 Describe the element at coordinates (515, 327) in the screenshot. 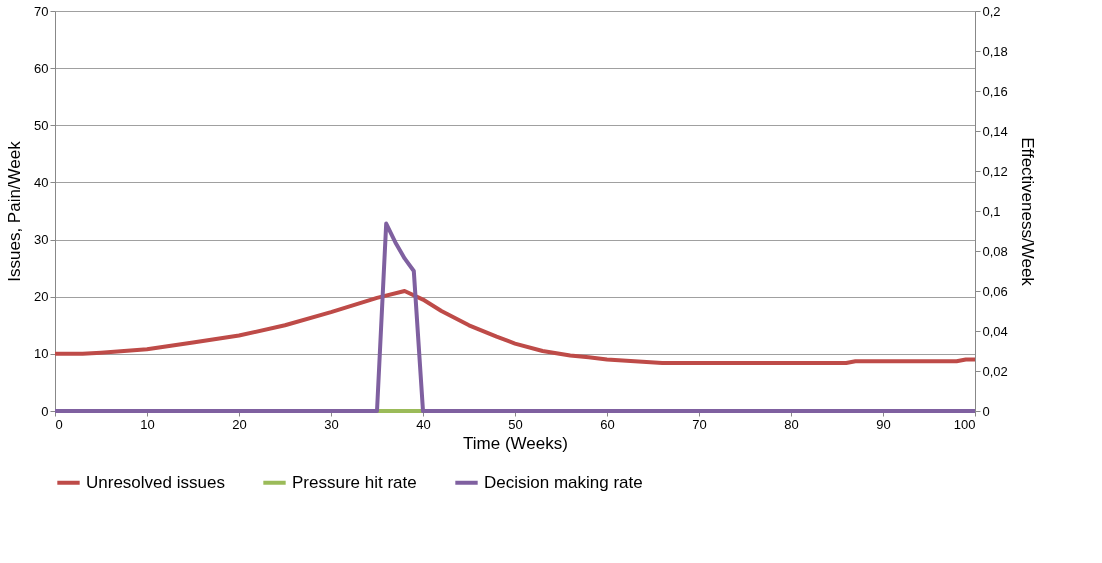

I see `line-series` at that location.